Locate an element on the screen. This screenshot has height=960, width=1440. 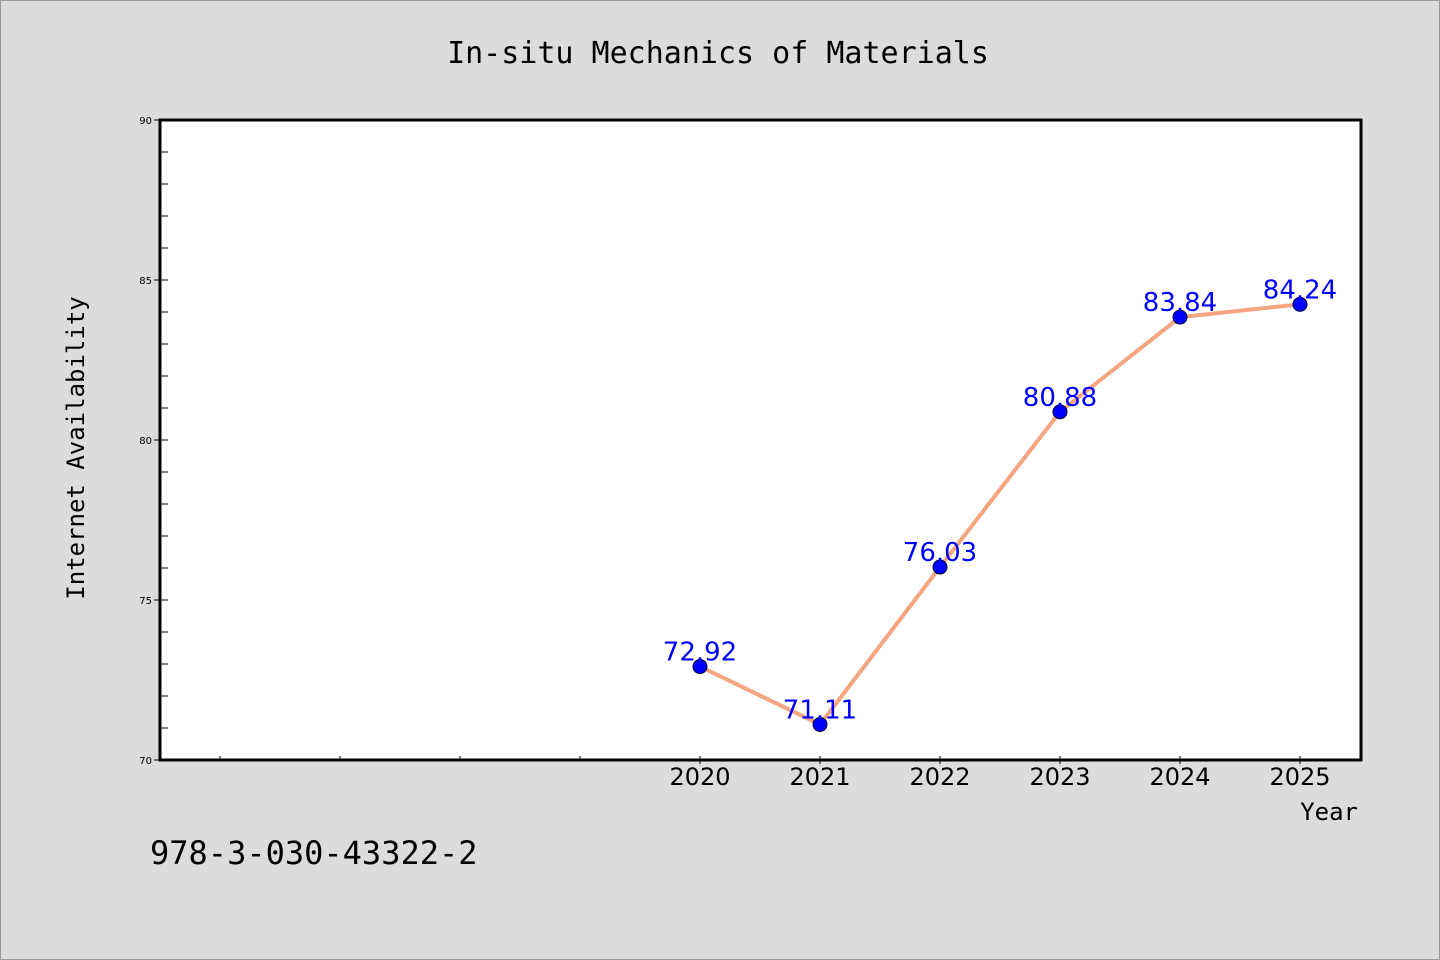
data-label: 80.88 is located at coordinates (1060, 398).